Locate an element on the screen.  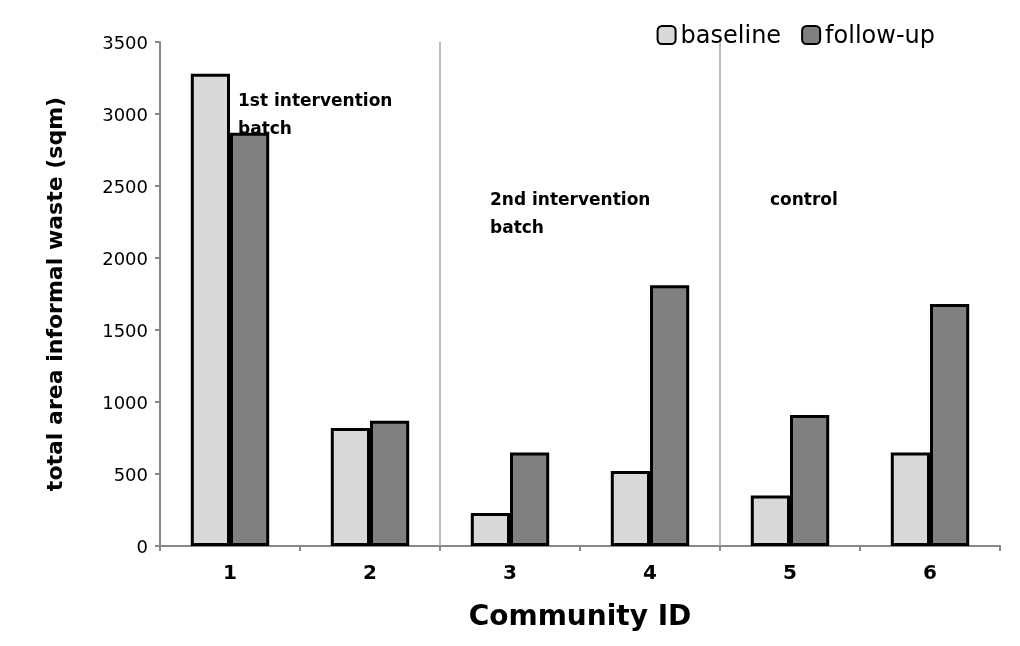
y-tick-label: 3000 is located at coordinates (125, 114).